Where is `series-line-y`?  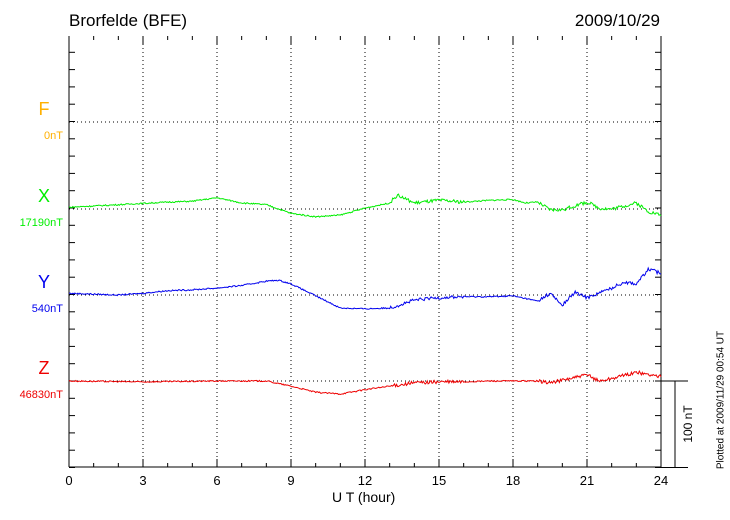
series-line-y is located at coordinates (365, 288).